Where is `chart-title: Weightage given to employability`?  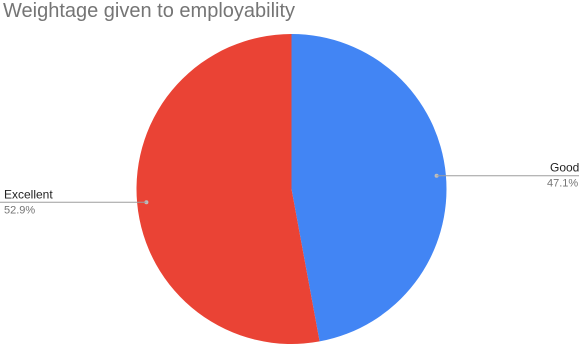
chart-title: Weightage given to employability is located at coordinates (149, 11).